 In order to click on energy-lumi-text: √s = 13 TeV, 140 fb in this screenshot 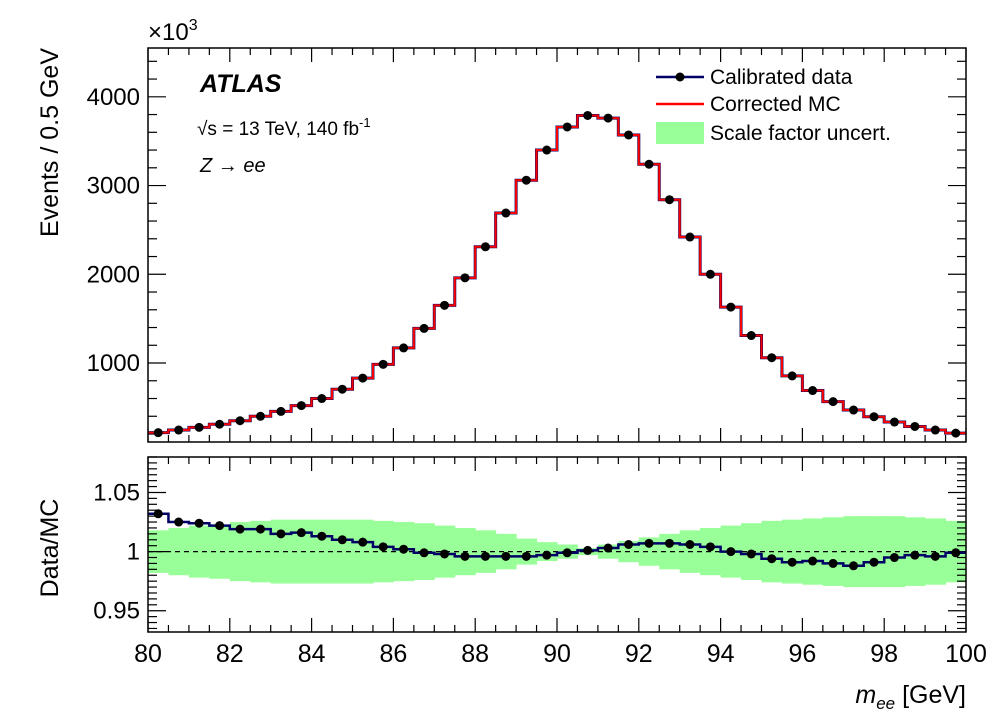, I will do `click(278, 129)`.